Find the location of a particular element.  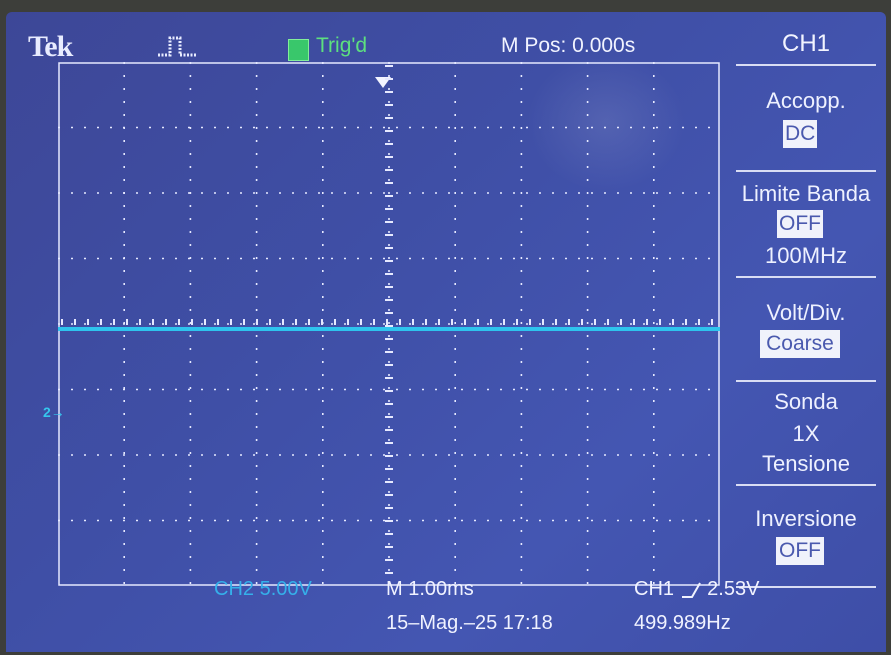

pulse-icon is located at coordinates (177, 46).